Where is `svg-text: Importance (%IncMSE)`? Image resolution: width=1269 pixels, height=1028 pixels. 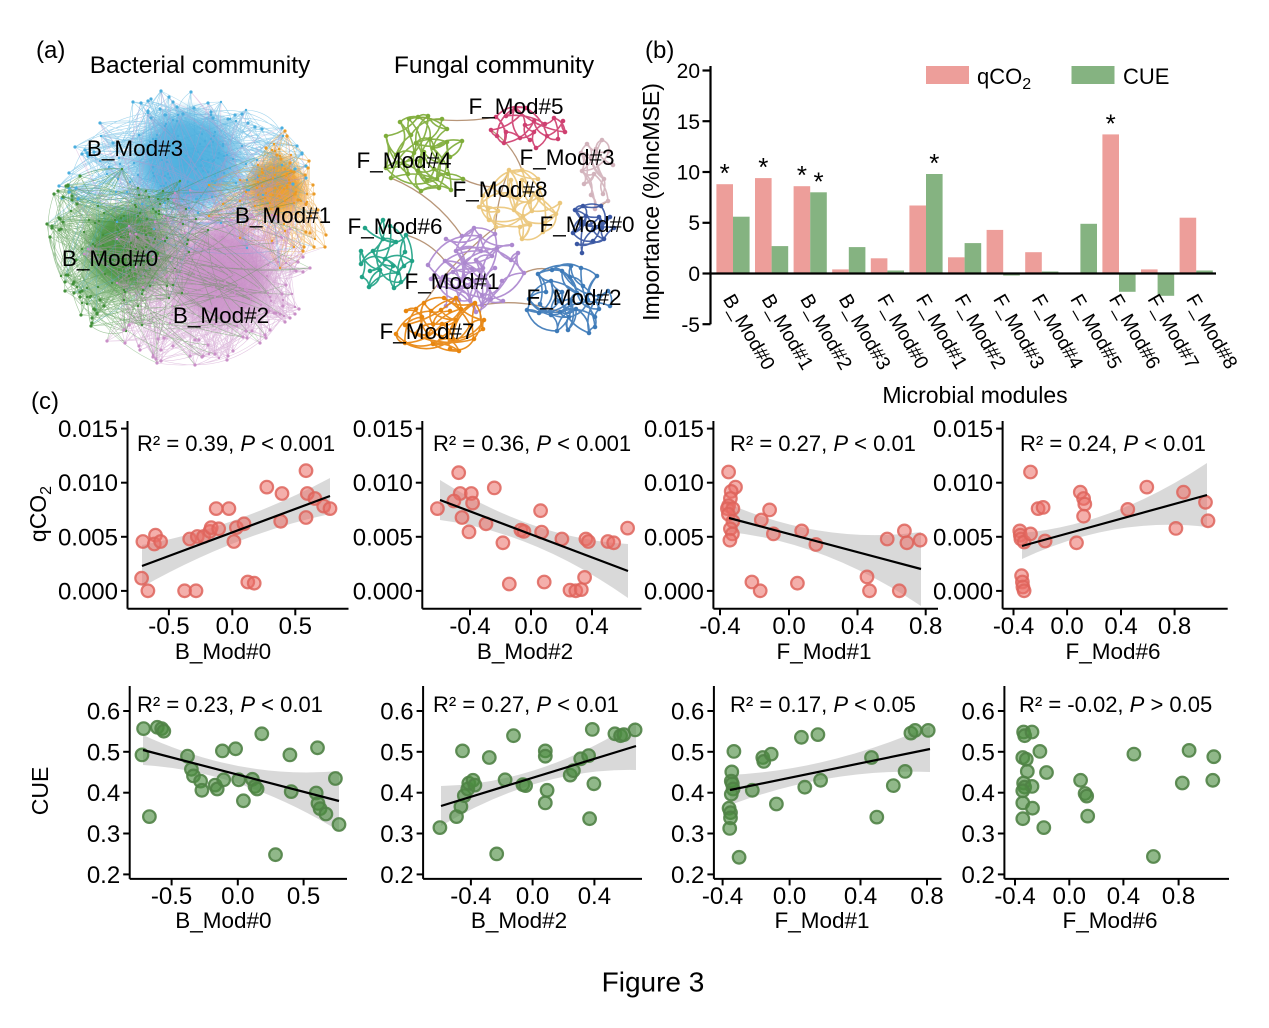 svg-text: Importance (%IncMSE) is located at coordinates (651, 202).